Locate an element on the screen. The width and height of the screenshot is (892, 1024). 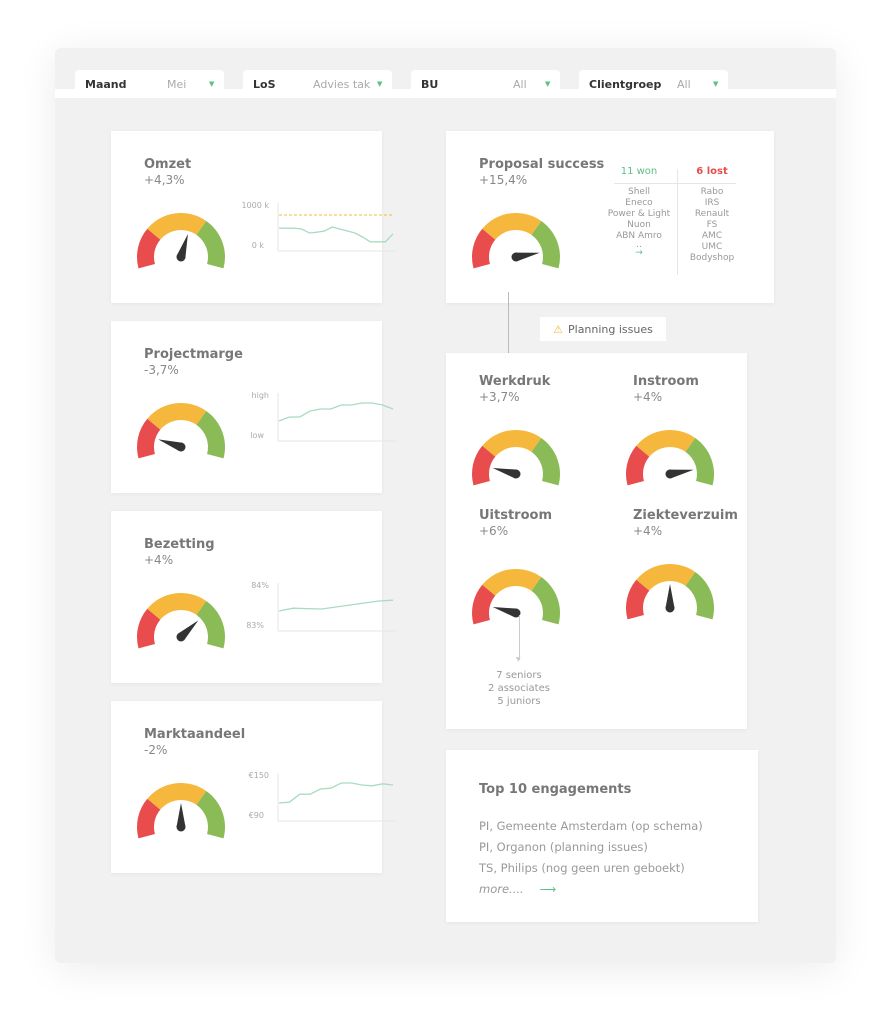
detail-line: 5 juniors is located at coordinates (519, 701).